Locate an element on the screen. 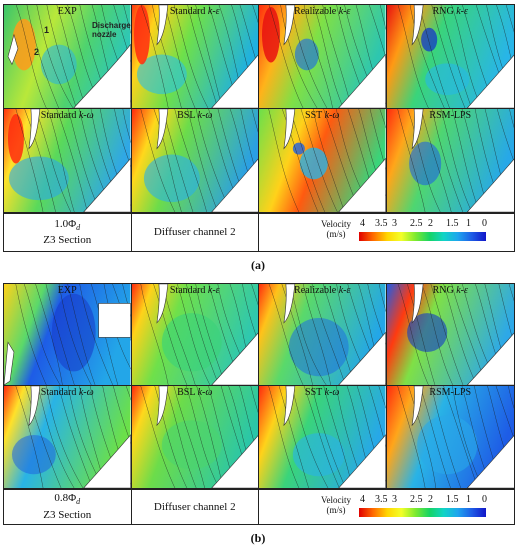 The width and height of the screenshot is (516, 550). panel-title: Standard k-ε is located at coordinates (194, 290).